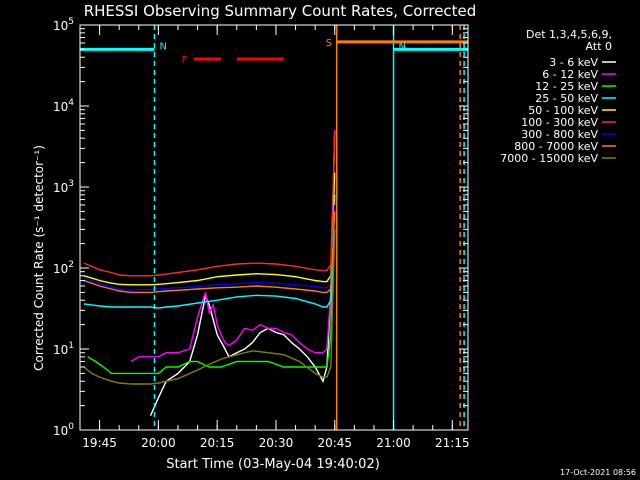 This screenshot has width=640, height=480. I want to click on legend-label-1: 6 - 12 keV, so click(570, 74).